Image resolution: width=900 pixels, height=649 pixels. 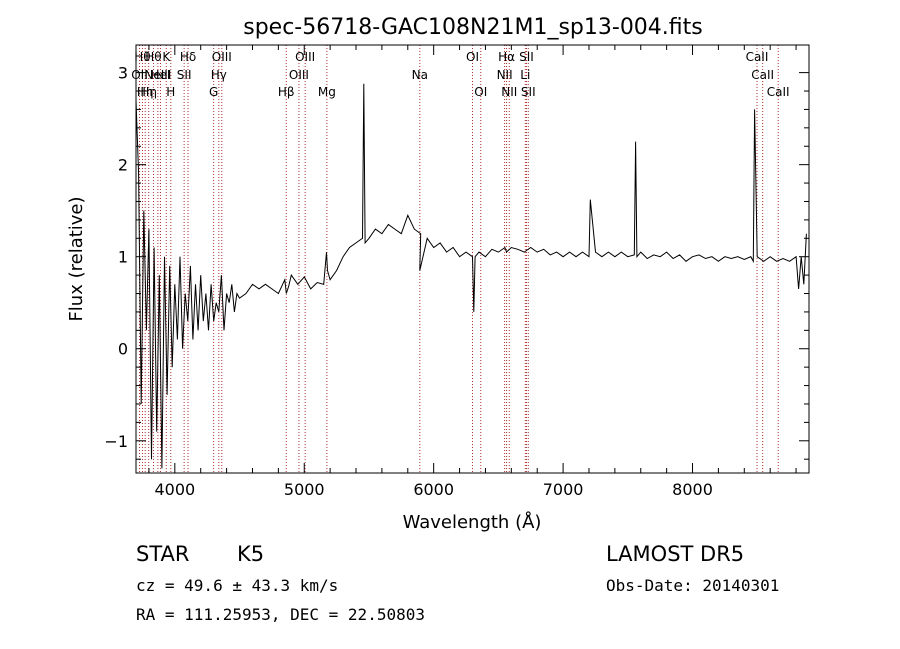 I want to click on marker-label-29: CaII, so click(x=778, y=92).